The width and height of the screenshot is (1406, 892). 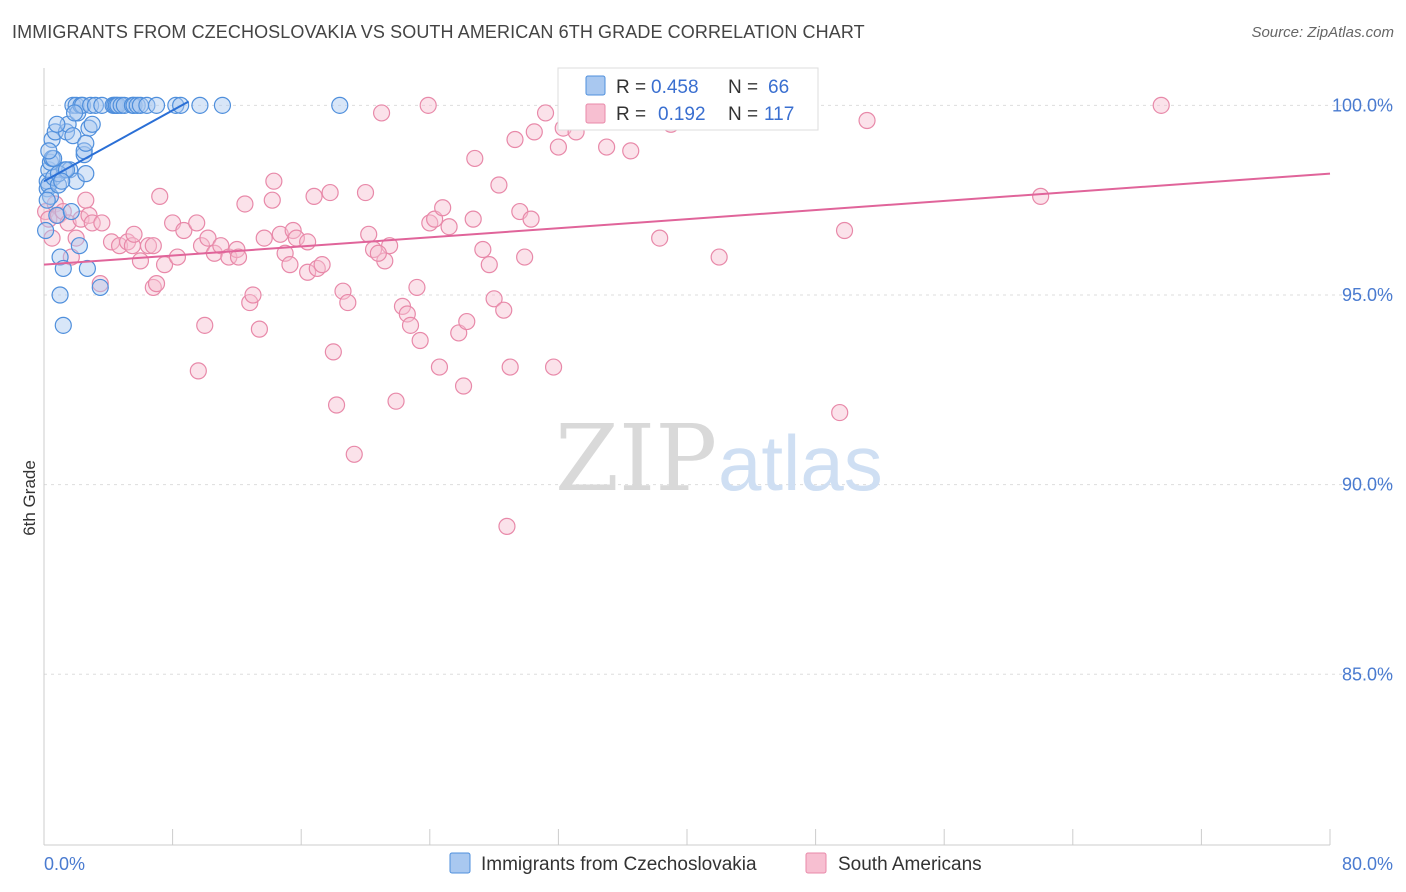 I want to click on source-label: Source: ZipAtlas.com, so click(x=1322, y=32).